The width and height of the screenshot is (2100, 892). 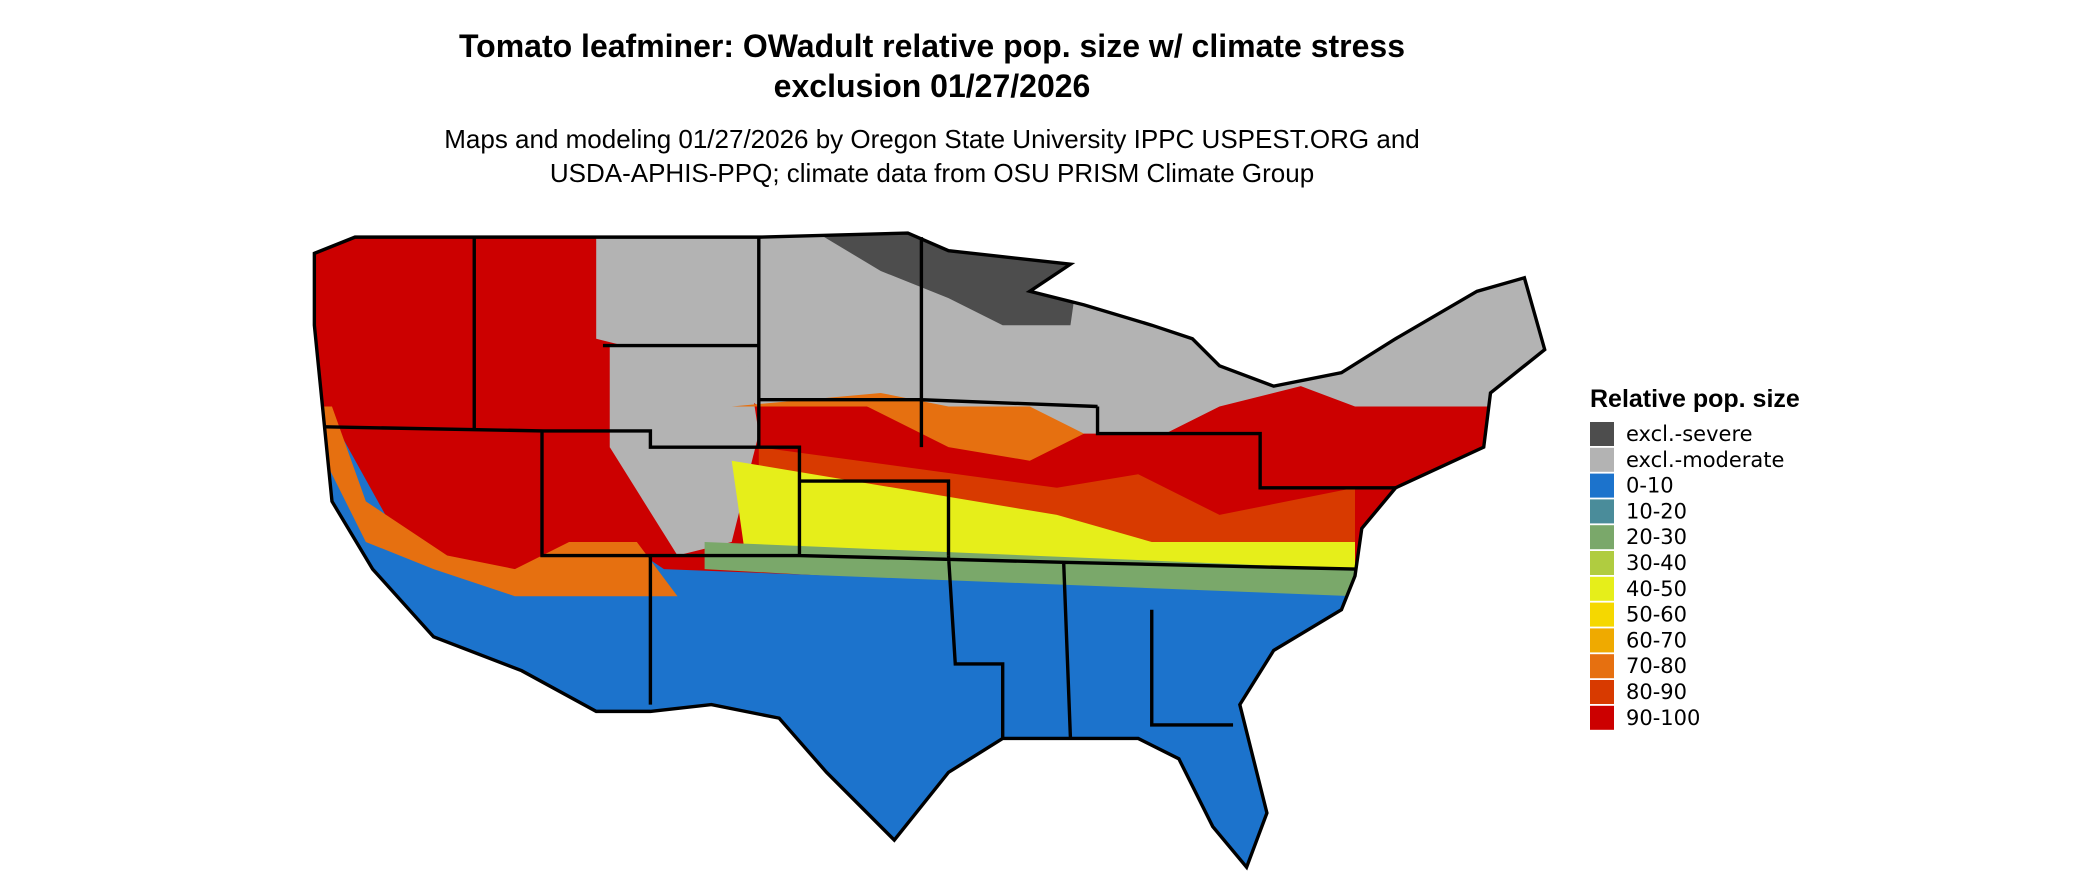 I want to click on legend-label: excl.-moderate, so click(x=1705, y=460).